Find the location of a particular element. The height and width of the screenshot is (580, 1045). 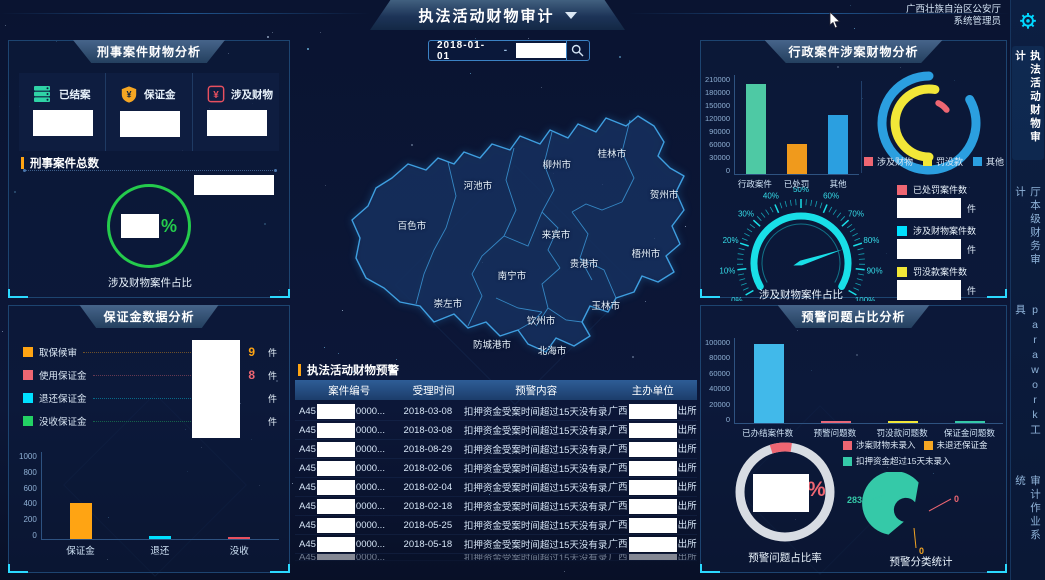

gauge-tick-label: 90% is located at coordinates (875, 271).